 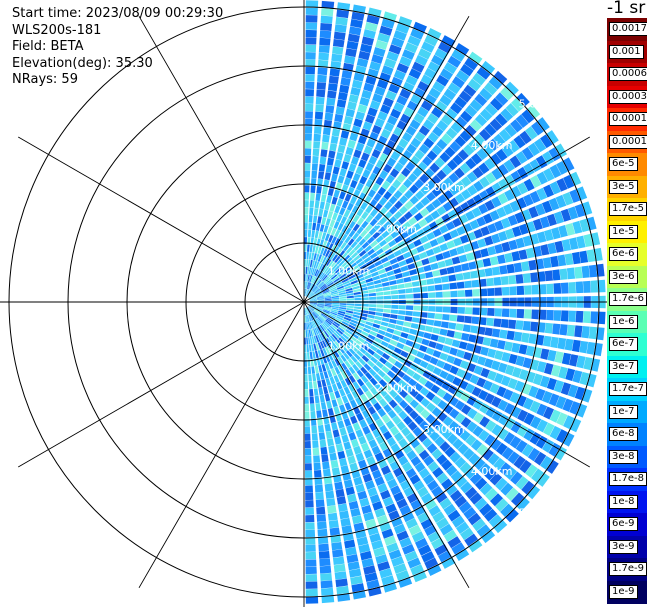 I want to click on instrument-name-text: WLS200s-181, so click(x=57, y=30).